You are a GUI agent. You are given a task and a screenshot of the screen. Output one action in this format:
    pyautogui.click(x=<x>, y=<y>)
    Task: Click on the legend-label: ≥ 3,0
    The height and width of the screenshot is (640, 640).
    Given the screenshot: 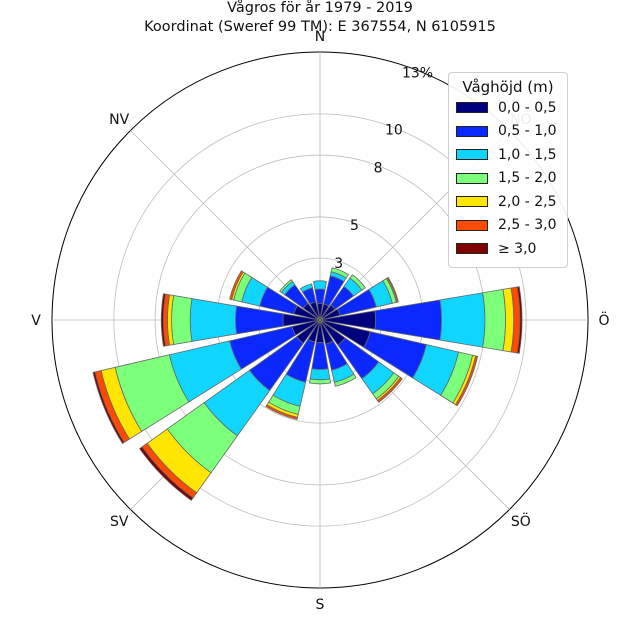 What is the action you would take?
    pyautogui.click(x=517, y=248)
    